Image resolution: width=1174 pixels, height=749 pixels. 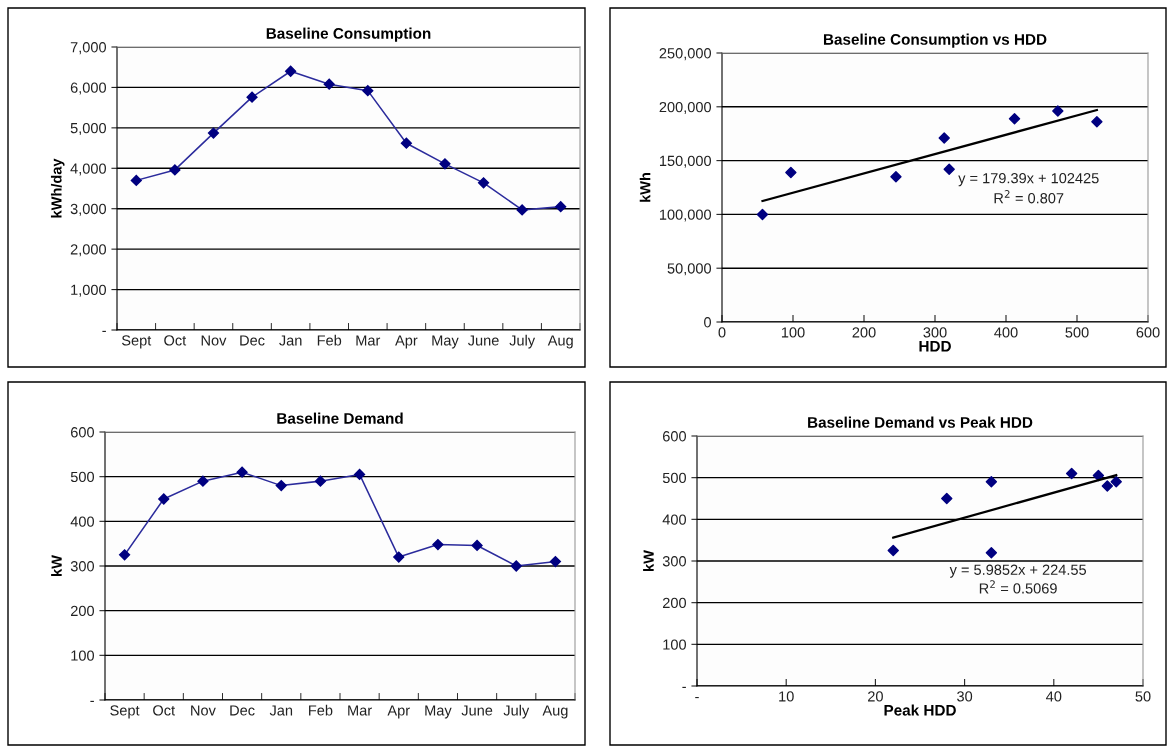 What do you see at coordinates (935, 346) in the screenshot?
I see `x-axis-title: HDD` at bounding box center [935, 346].